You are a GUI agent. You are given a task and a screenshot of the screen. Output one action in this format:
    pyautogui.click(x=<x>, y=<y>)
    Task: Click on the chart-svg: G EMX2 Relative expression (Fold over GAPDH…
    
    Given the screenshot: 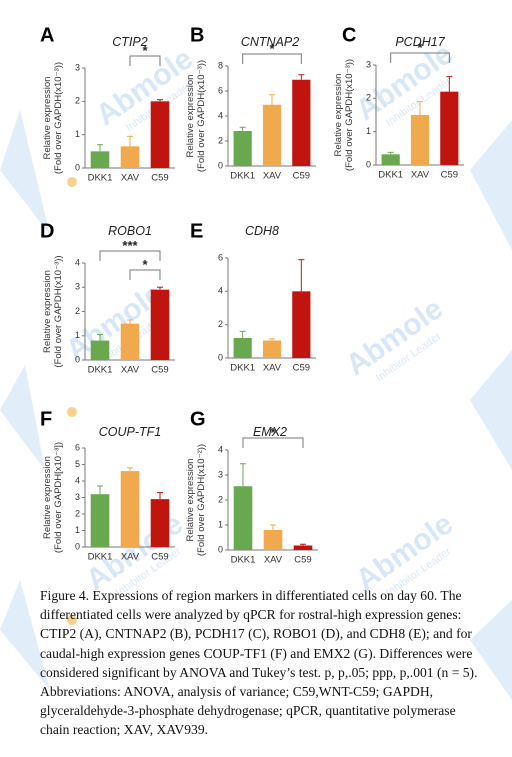 What is the action you would take?
    pyautogui.click(x=251, y=487)
    